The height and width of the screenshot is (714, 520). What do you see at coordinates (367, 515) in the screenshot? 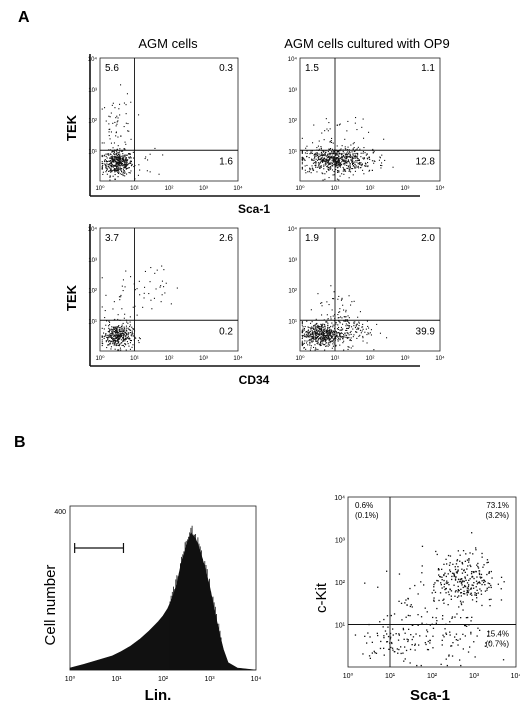
I see `quadrant-ul-subvalue: (0.1%)` at bounding box center [367, 515].